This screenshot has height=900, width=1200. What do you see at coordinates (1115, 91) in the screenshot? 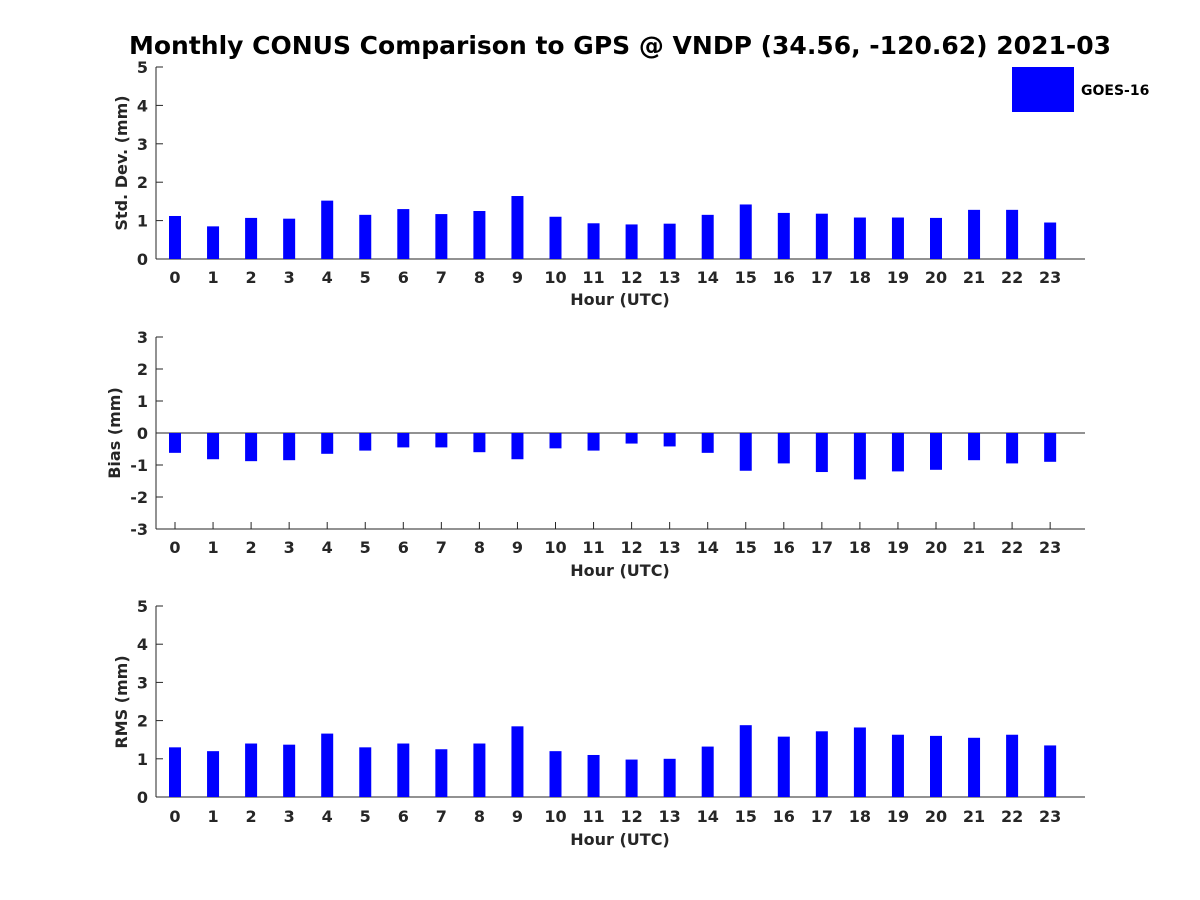
I see `legend-label-goes-16: GOES-16` at bounding box center [1115, 91].